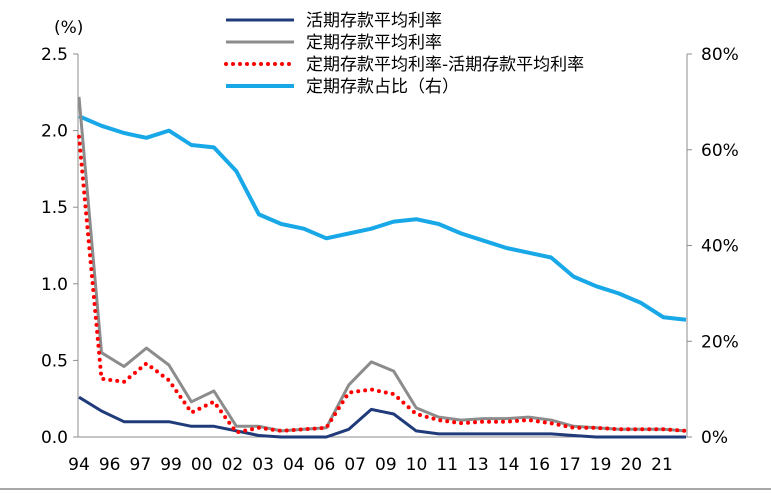 This screenshot has height=493, width=771. Describe the element at coordinates (171, 465) in the screenshot. I see `x-tick-label: 99` at that location.